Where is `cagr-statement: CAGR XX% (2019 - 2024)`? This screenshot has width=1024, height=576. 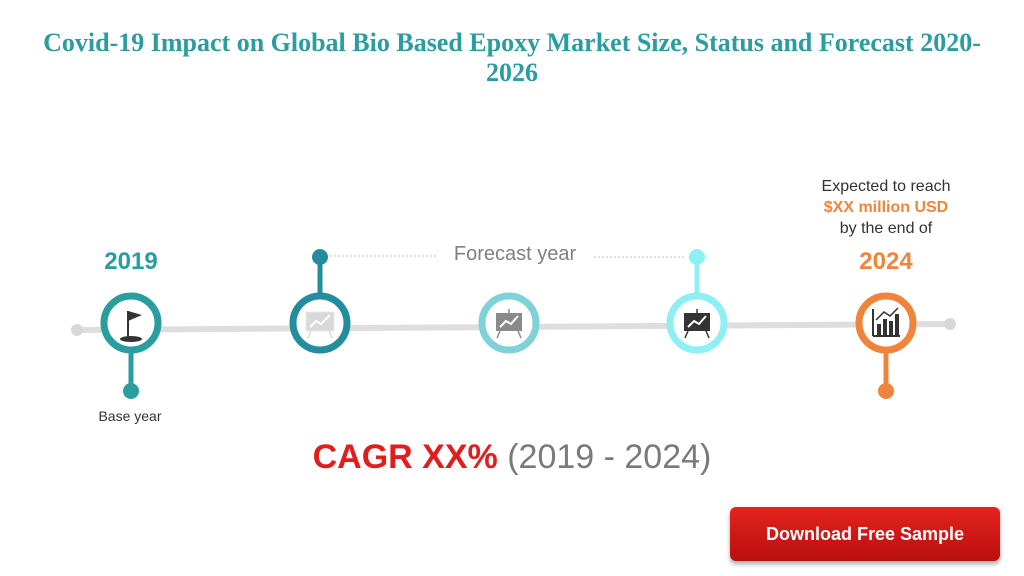
cagr-statement: CAGR XX% (2019 - 2024) is located at coordinates (512, 457).